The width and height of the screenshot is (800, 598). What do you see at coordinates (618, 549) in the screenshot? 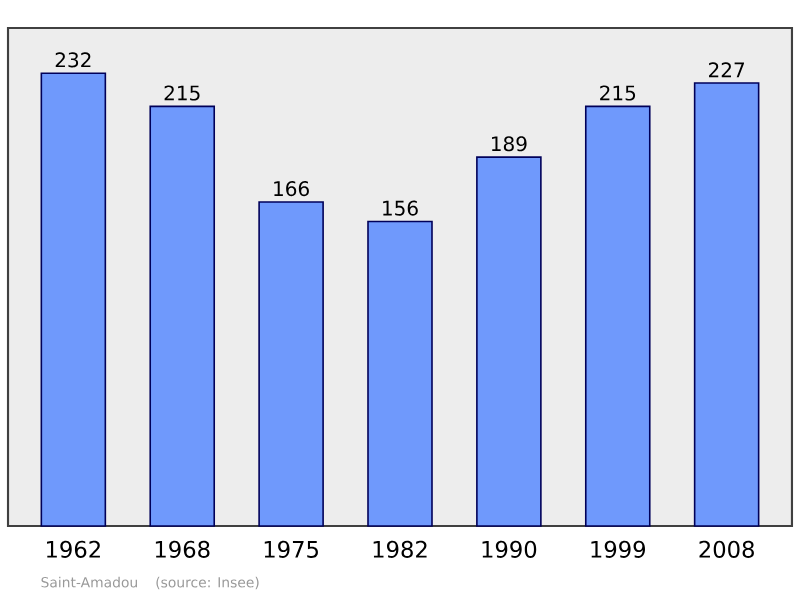
I see `x-tick-label: 1999` at bounding box center [618, 549].